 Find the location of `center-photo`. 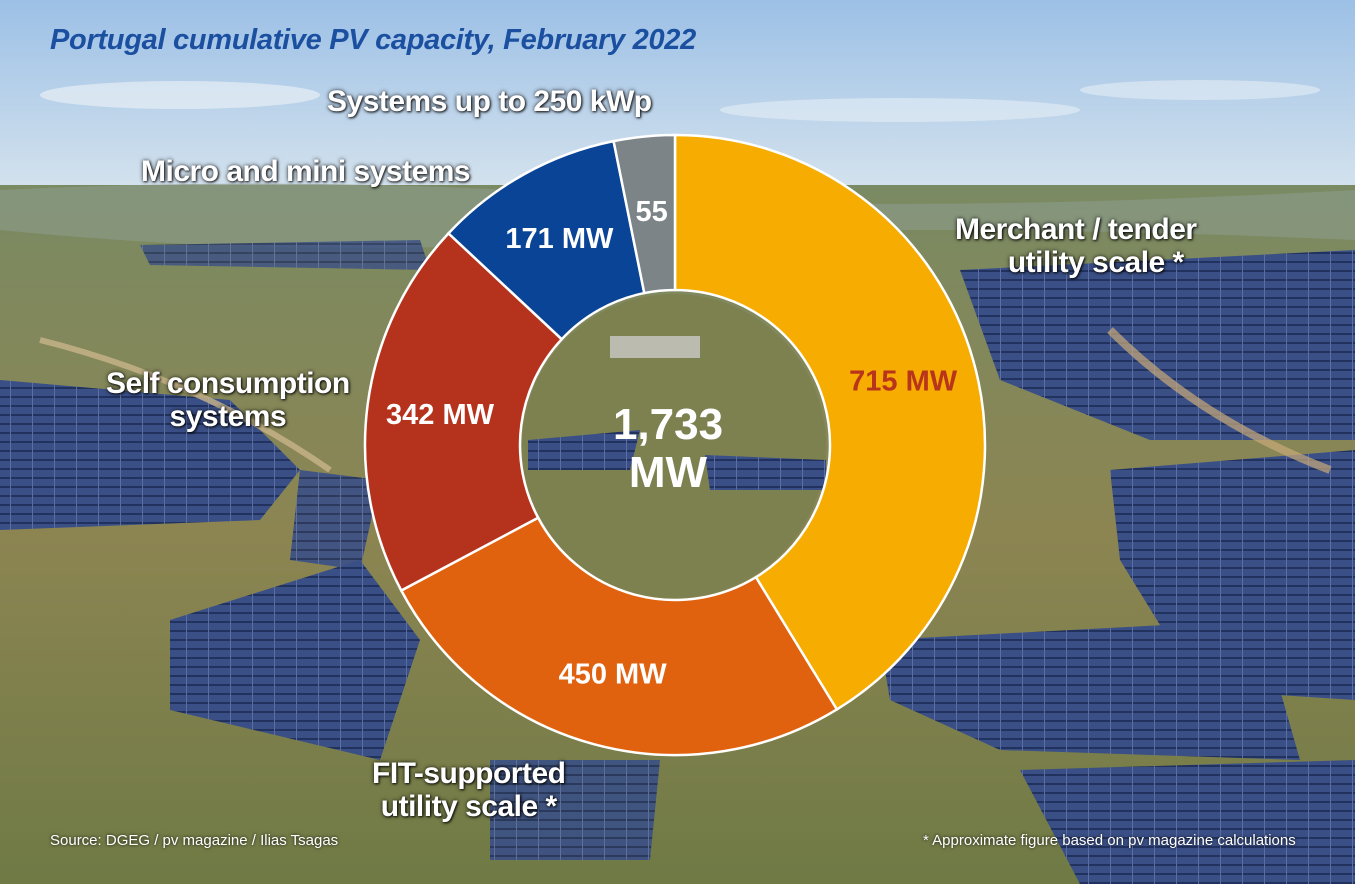

center-photo is located at coordinates (674, 446).